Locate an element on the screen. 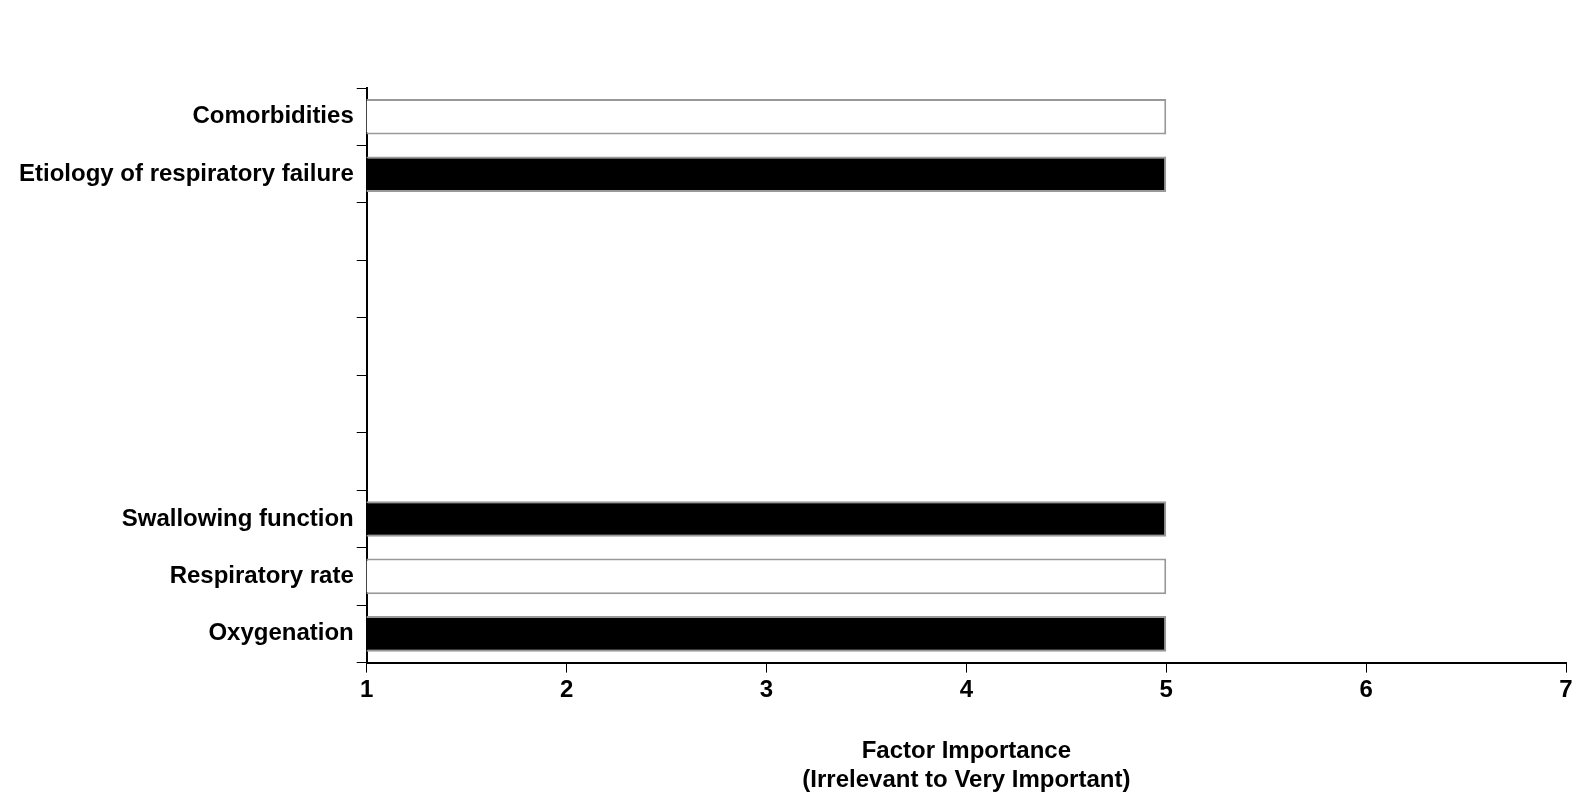 The width and height of the screenshot is (1589, 811). x-tick-label: 2 is located at coordinates (566, 688).